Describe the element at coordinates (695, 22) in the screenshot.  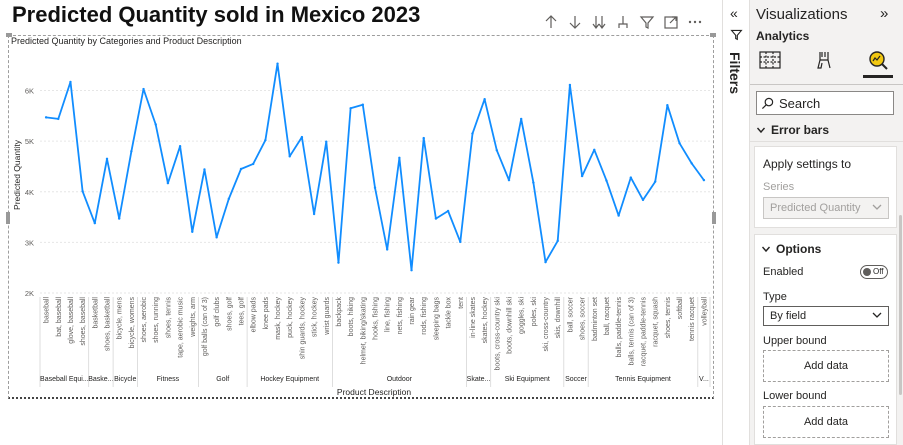
I see `more-options-icon` at that location.